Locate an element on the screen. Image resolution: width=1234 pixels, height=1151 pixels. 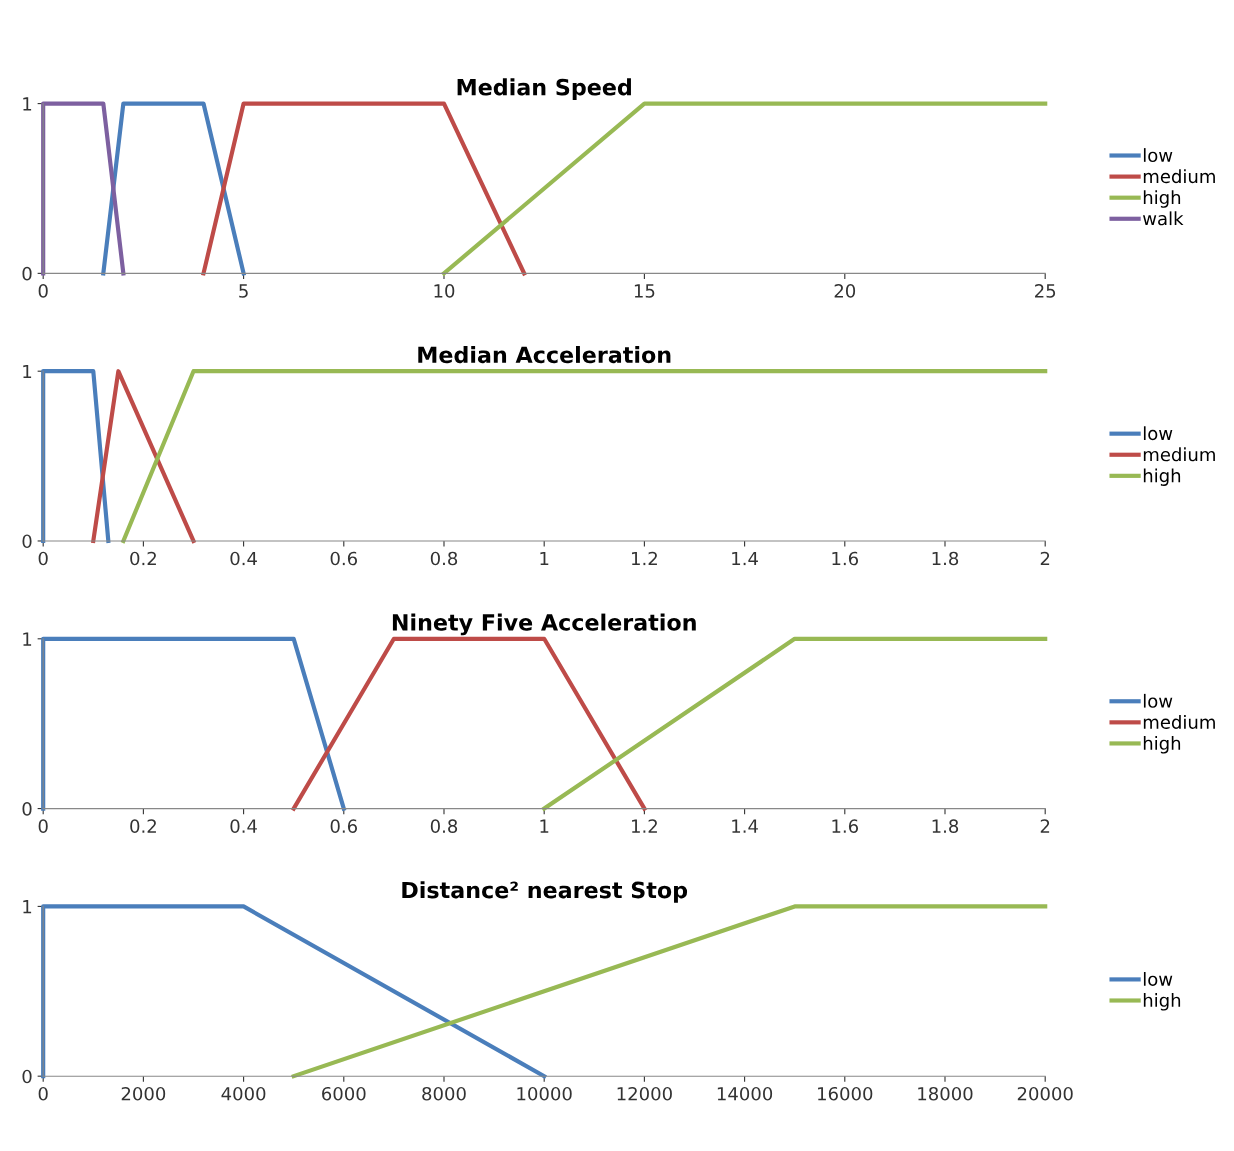
x-tick-label: 12000 is located at coordinates (644, 1093).